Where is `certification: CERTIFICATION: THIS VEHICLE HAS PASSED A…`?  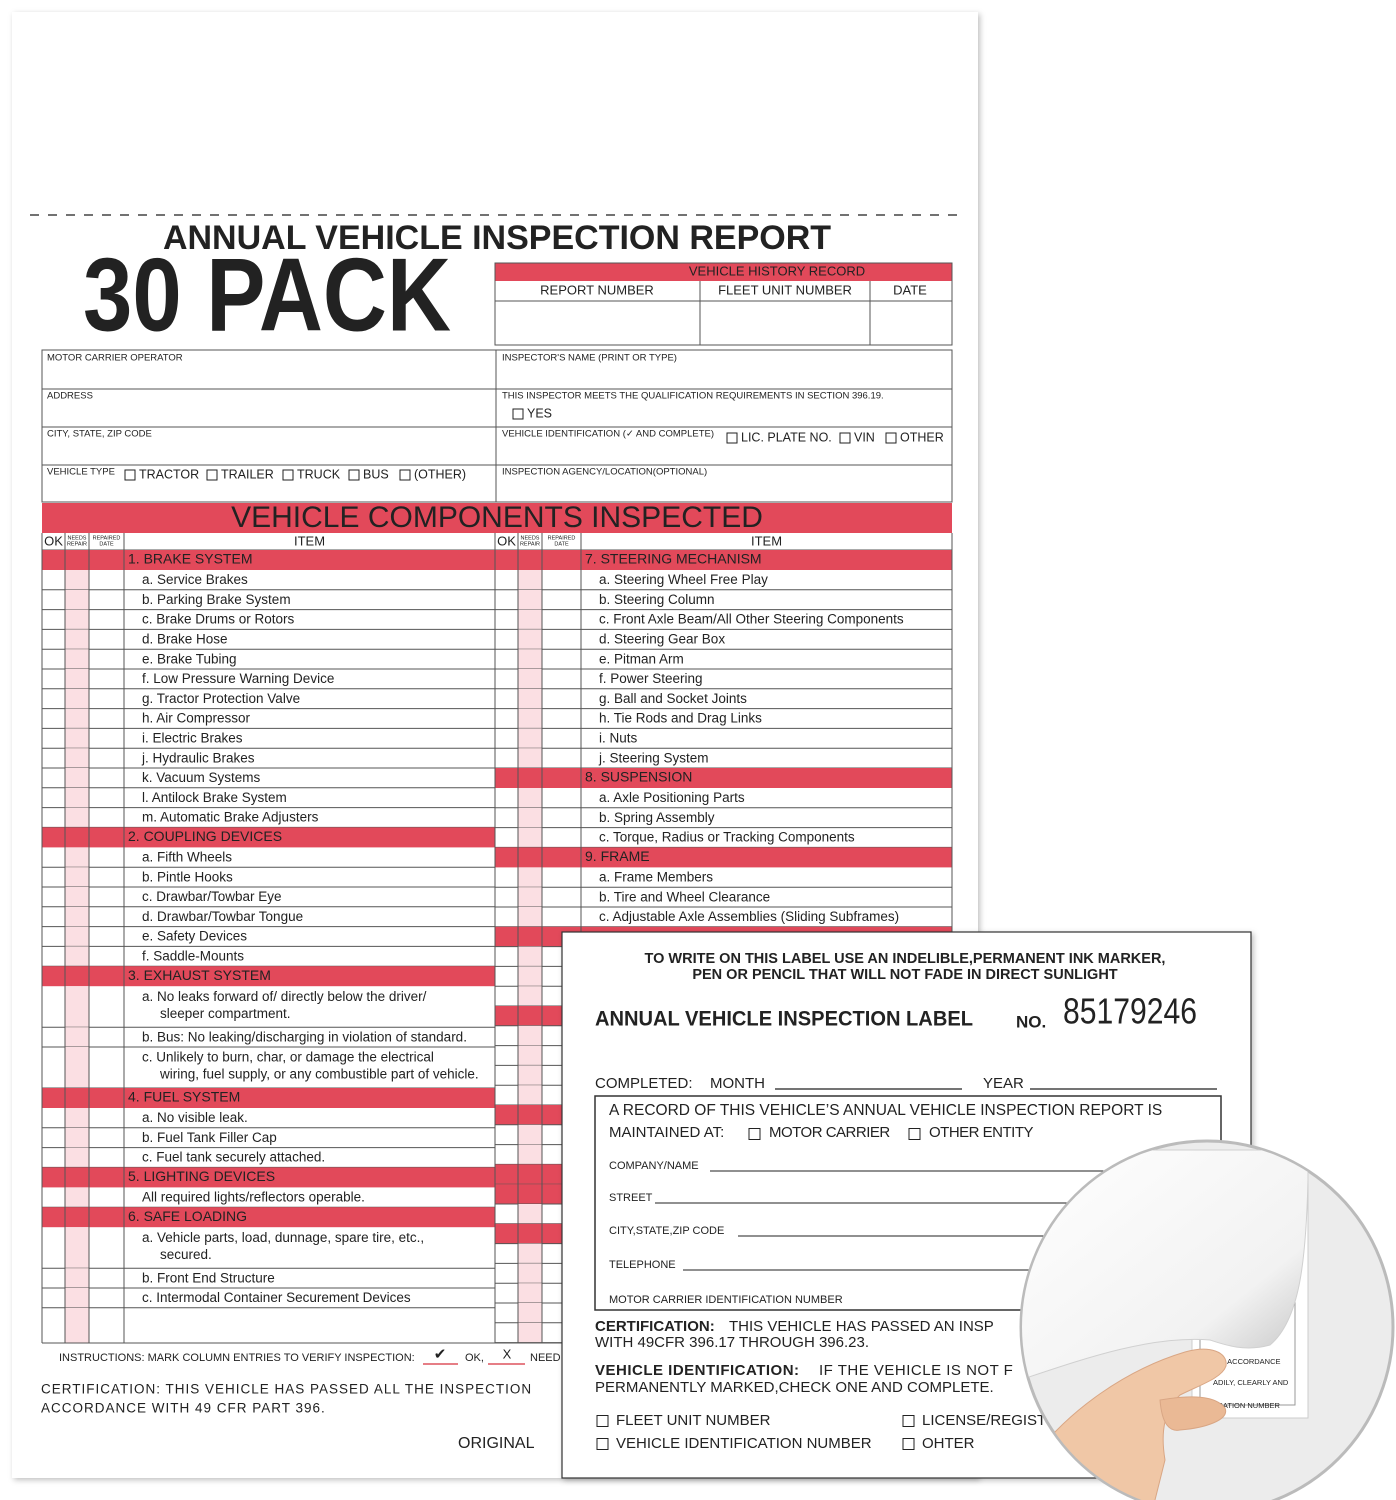
certification: CERTIFICATION: THIS VEHICLE HAS PASSED A… is located at coordinates (286, 1389).